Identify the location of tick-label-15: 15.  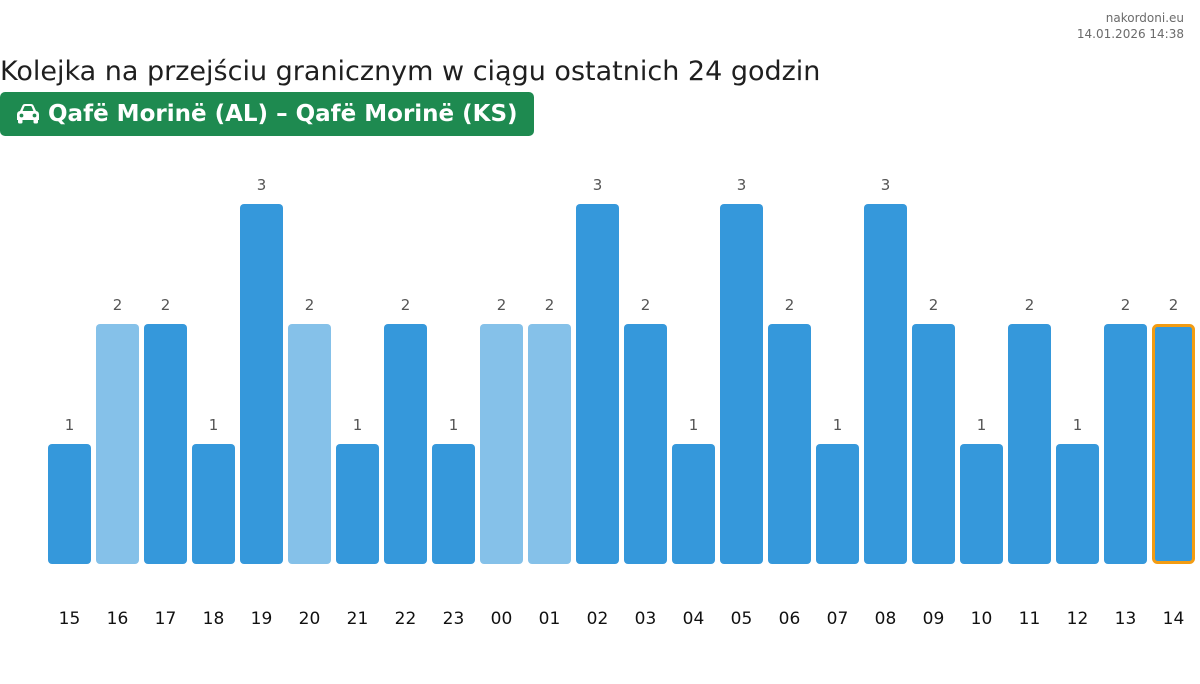
(70, 619).